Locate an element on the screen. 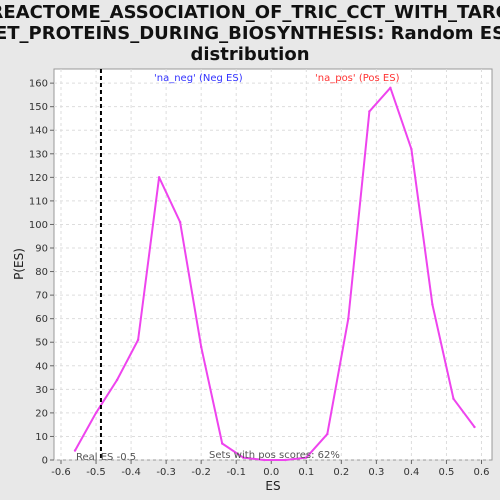 This screenshot has height=500, width=500. y-tick-label: 60 is located at coordinates (41, 319).